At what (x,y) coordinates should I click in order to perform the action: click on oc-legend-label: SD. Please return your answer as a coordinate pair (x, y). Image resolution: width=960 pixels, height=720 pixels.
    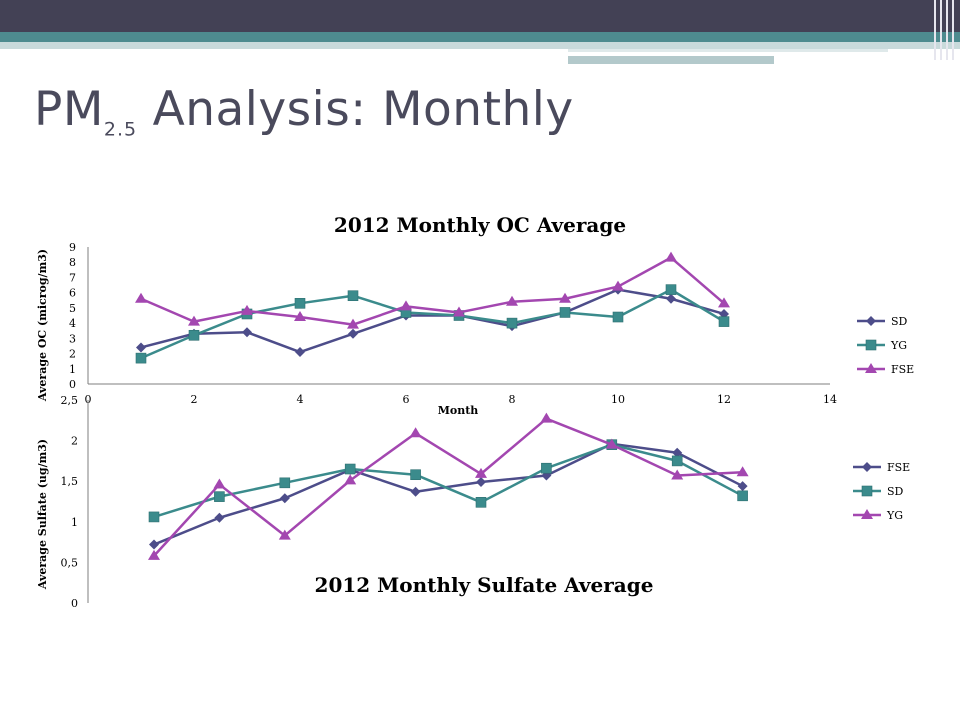
    Looking at the image, I should click on (899, 321).